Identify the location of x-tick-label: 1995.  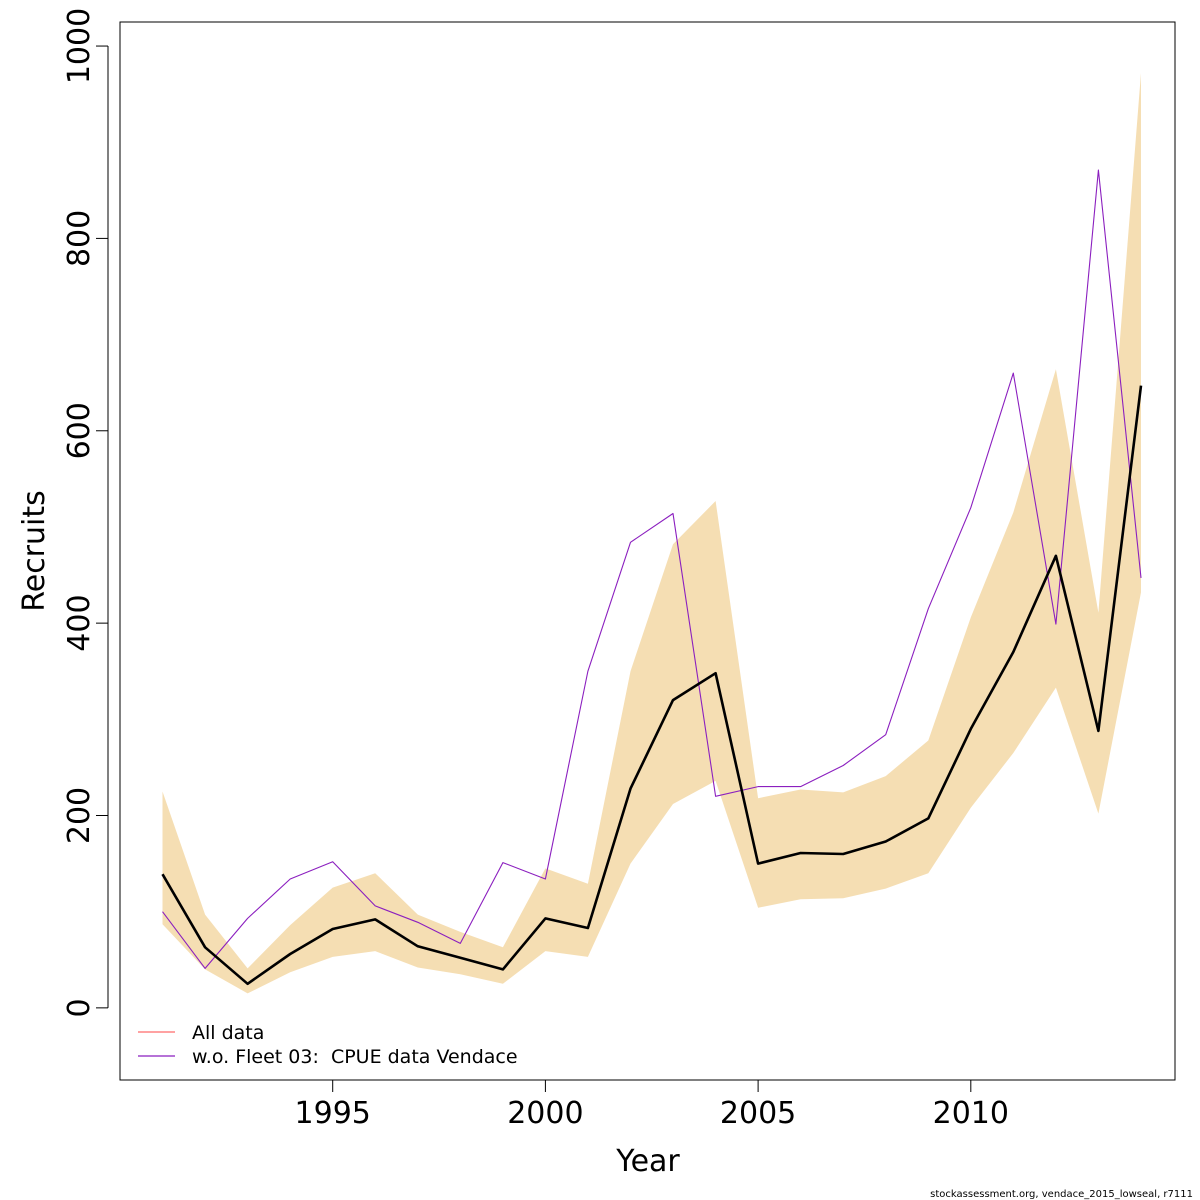
(333, 1113).